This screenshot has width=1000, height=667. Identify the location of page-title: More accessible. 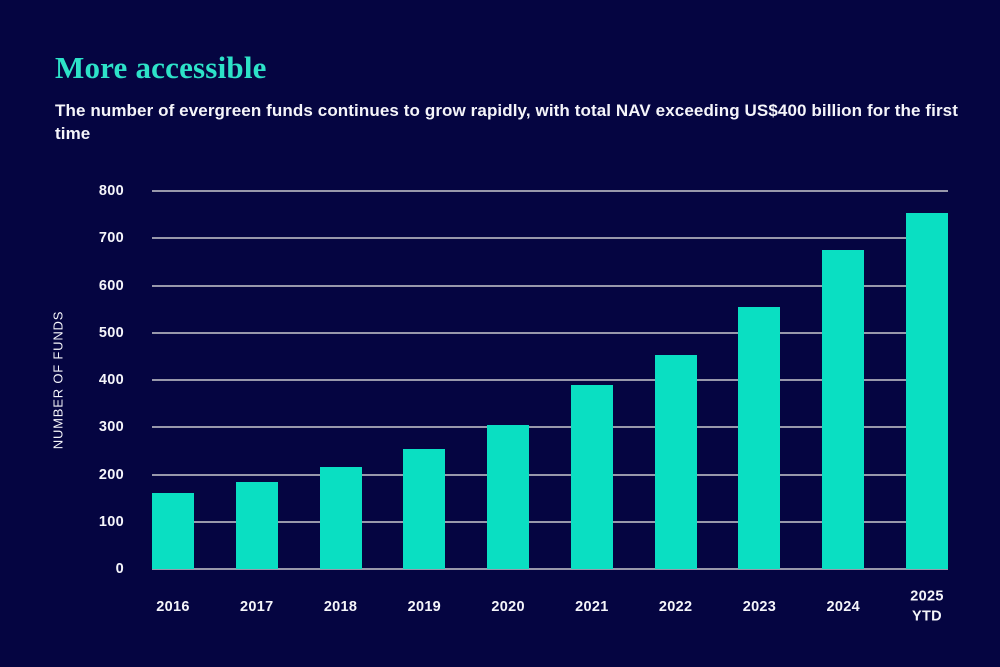
(161, 67).